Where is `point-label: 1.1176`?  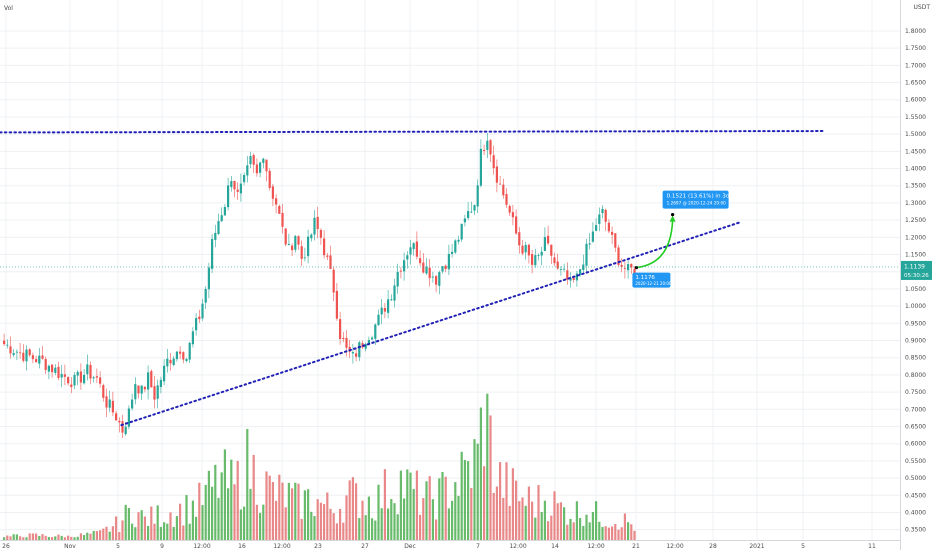 point-label: 1.1176 is located at coordinates (645, 278).